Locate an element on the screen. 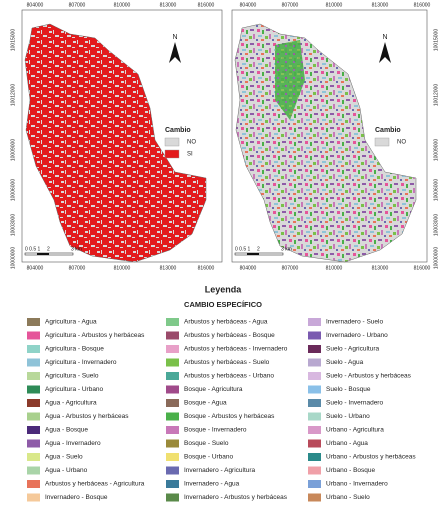 This screenshot has width=446, height=518. legend-label: Suelo - Urbano is located at coordinates (348, 416).